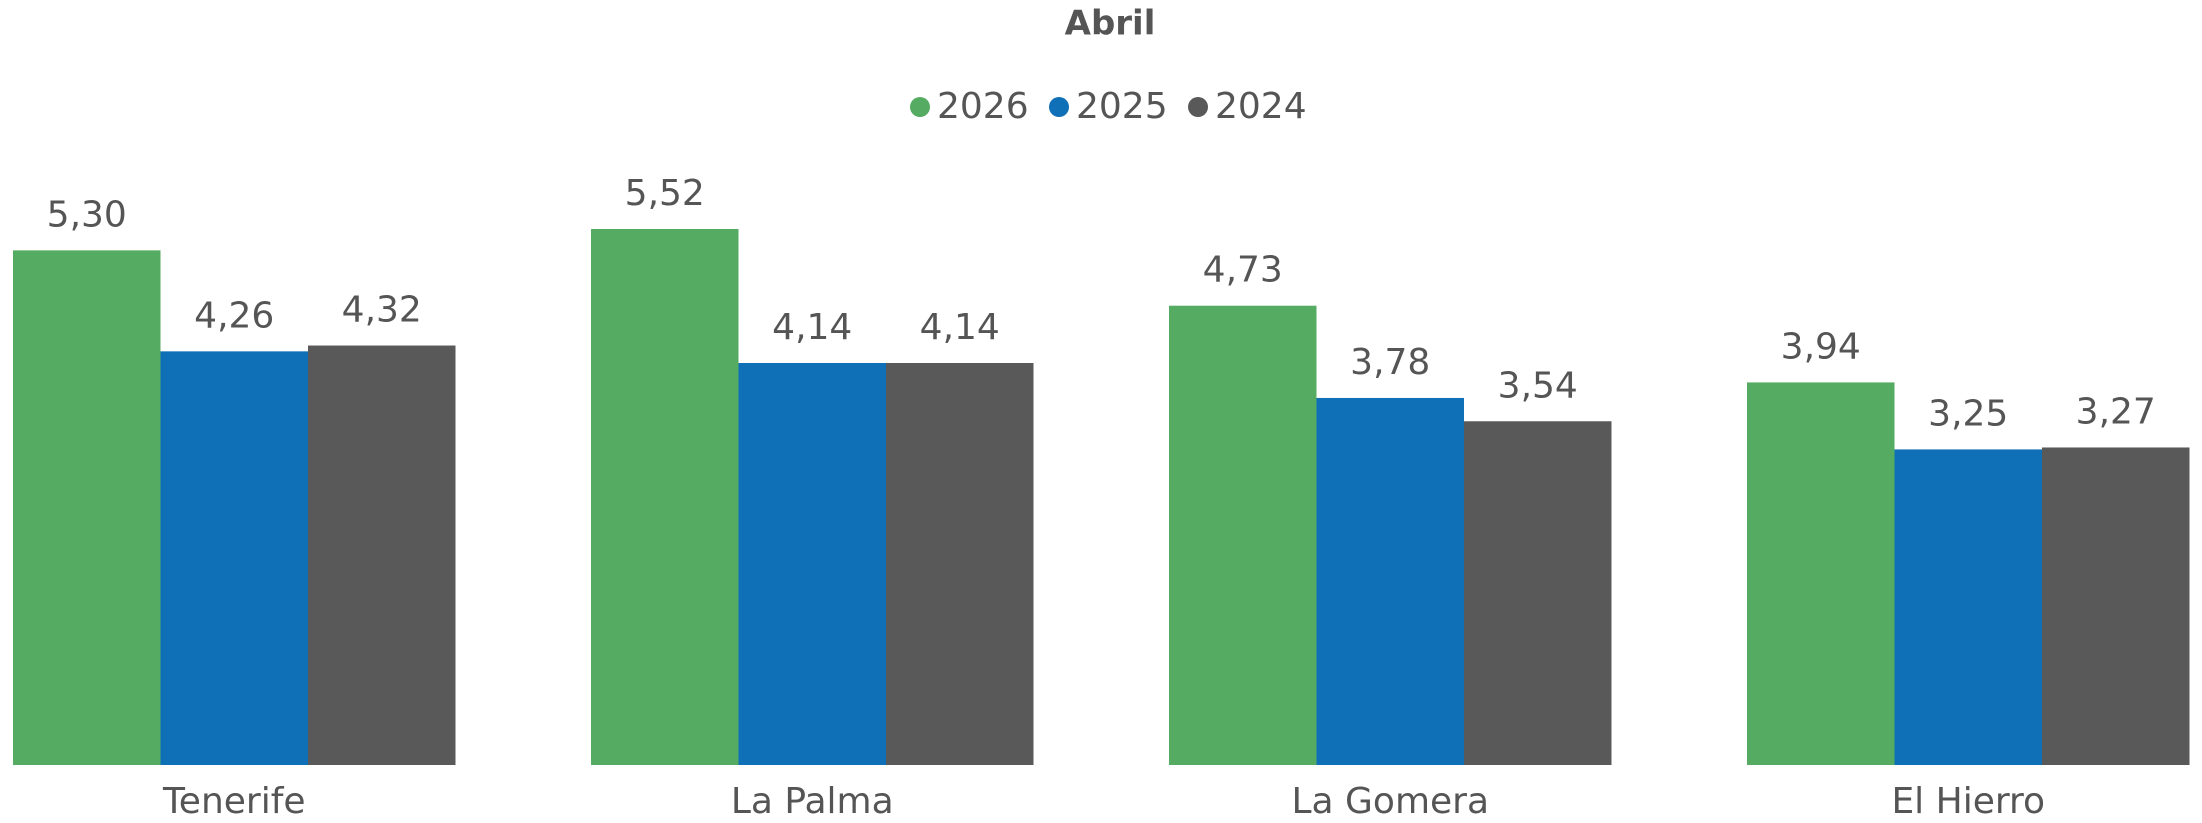 The width and height of the screenshot is (2202, 823). What do you see at coordinates (382, 310) in the screenshot?
I see `value-label: 4,32` at bounding box center [382, 310].